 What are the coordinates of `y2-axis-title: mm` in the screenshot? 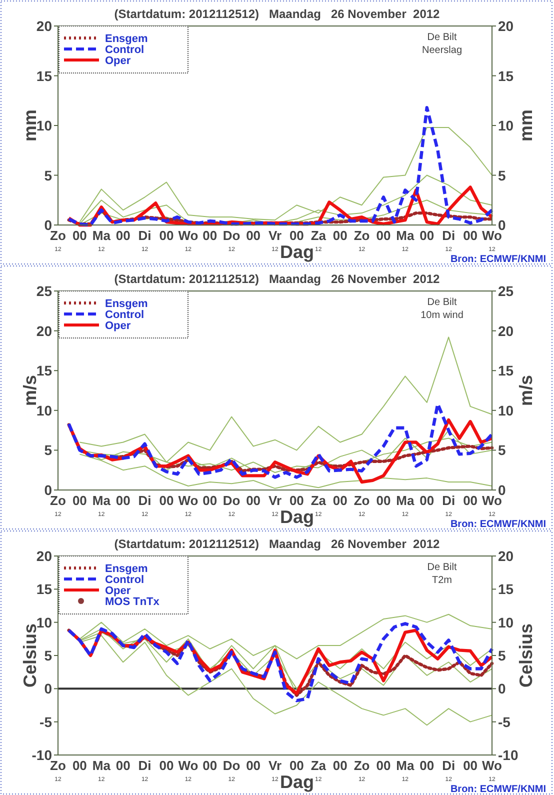 It's located at (526, 125).